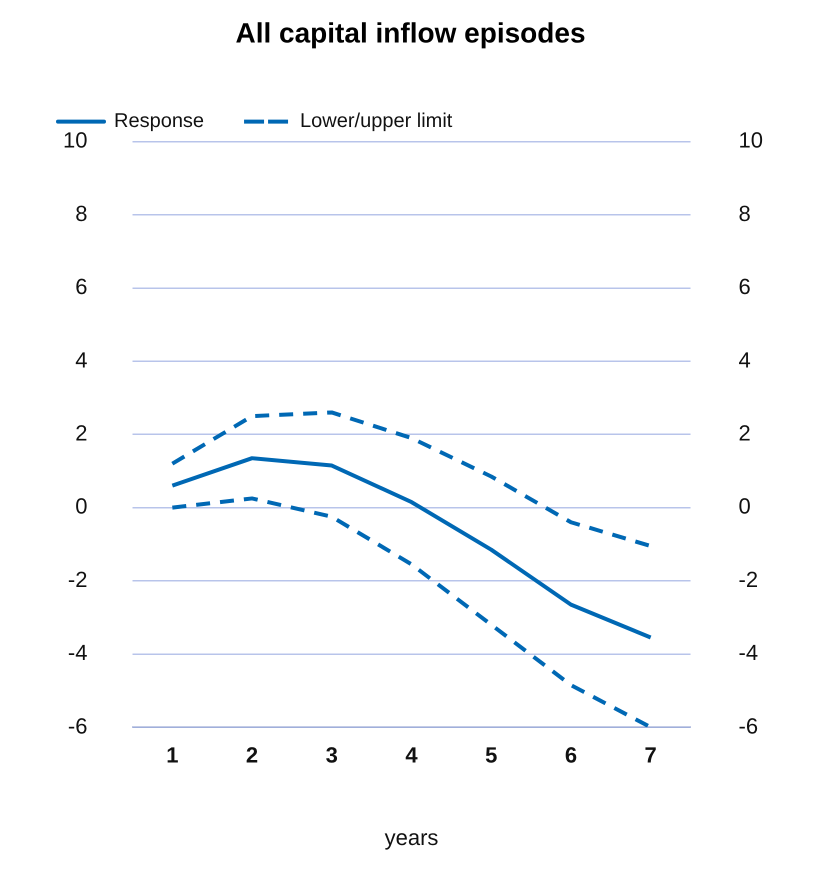 The width and height of the screenshot is (823, 874). I want to click on y-tick-label: -2, so click(78, 579).